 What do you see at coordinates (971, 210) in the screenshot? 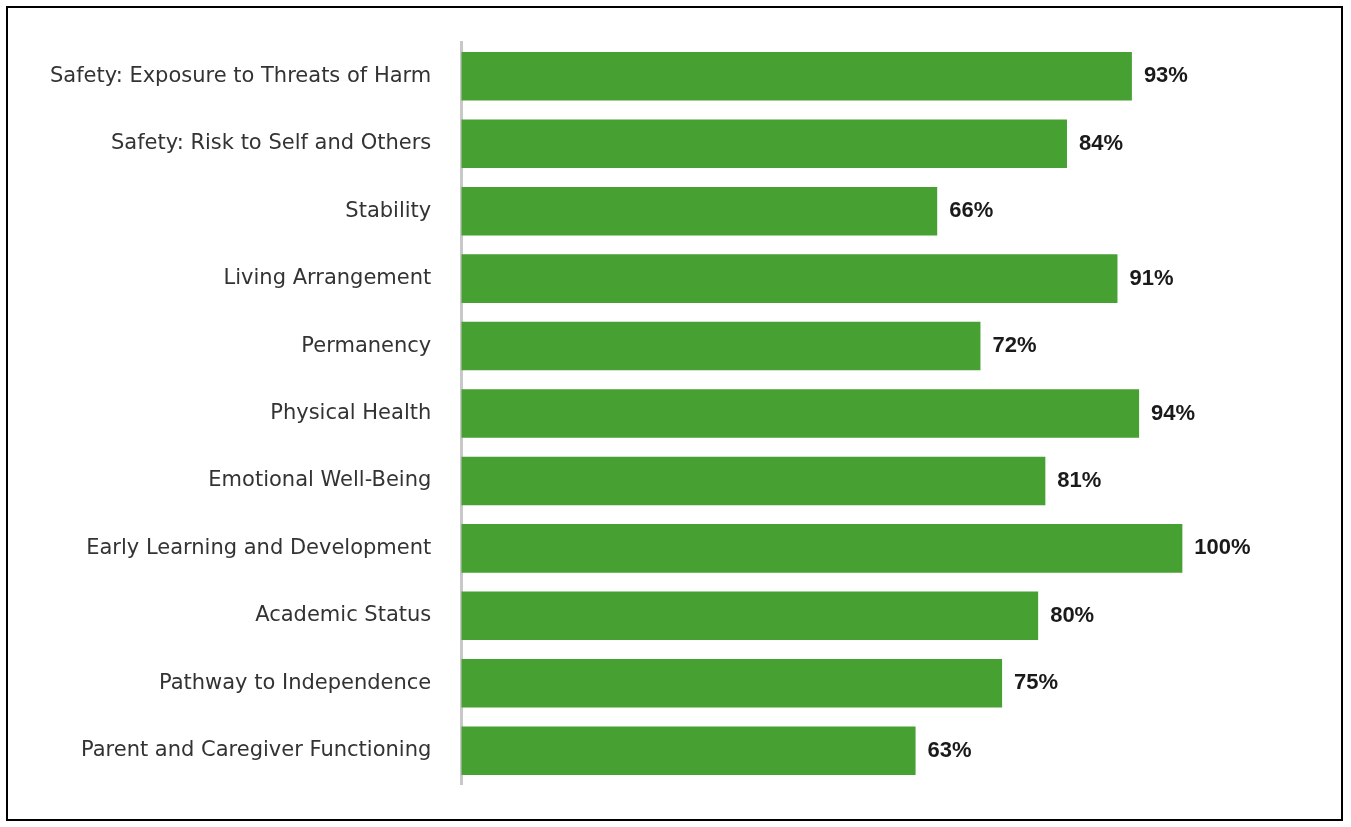
I see `data-label: 66%` at bounding box center [971, 210].